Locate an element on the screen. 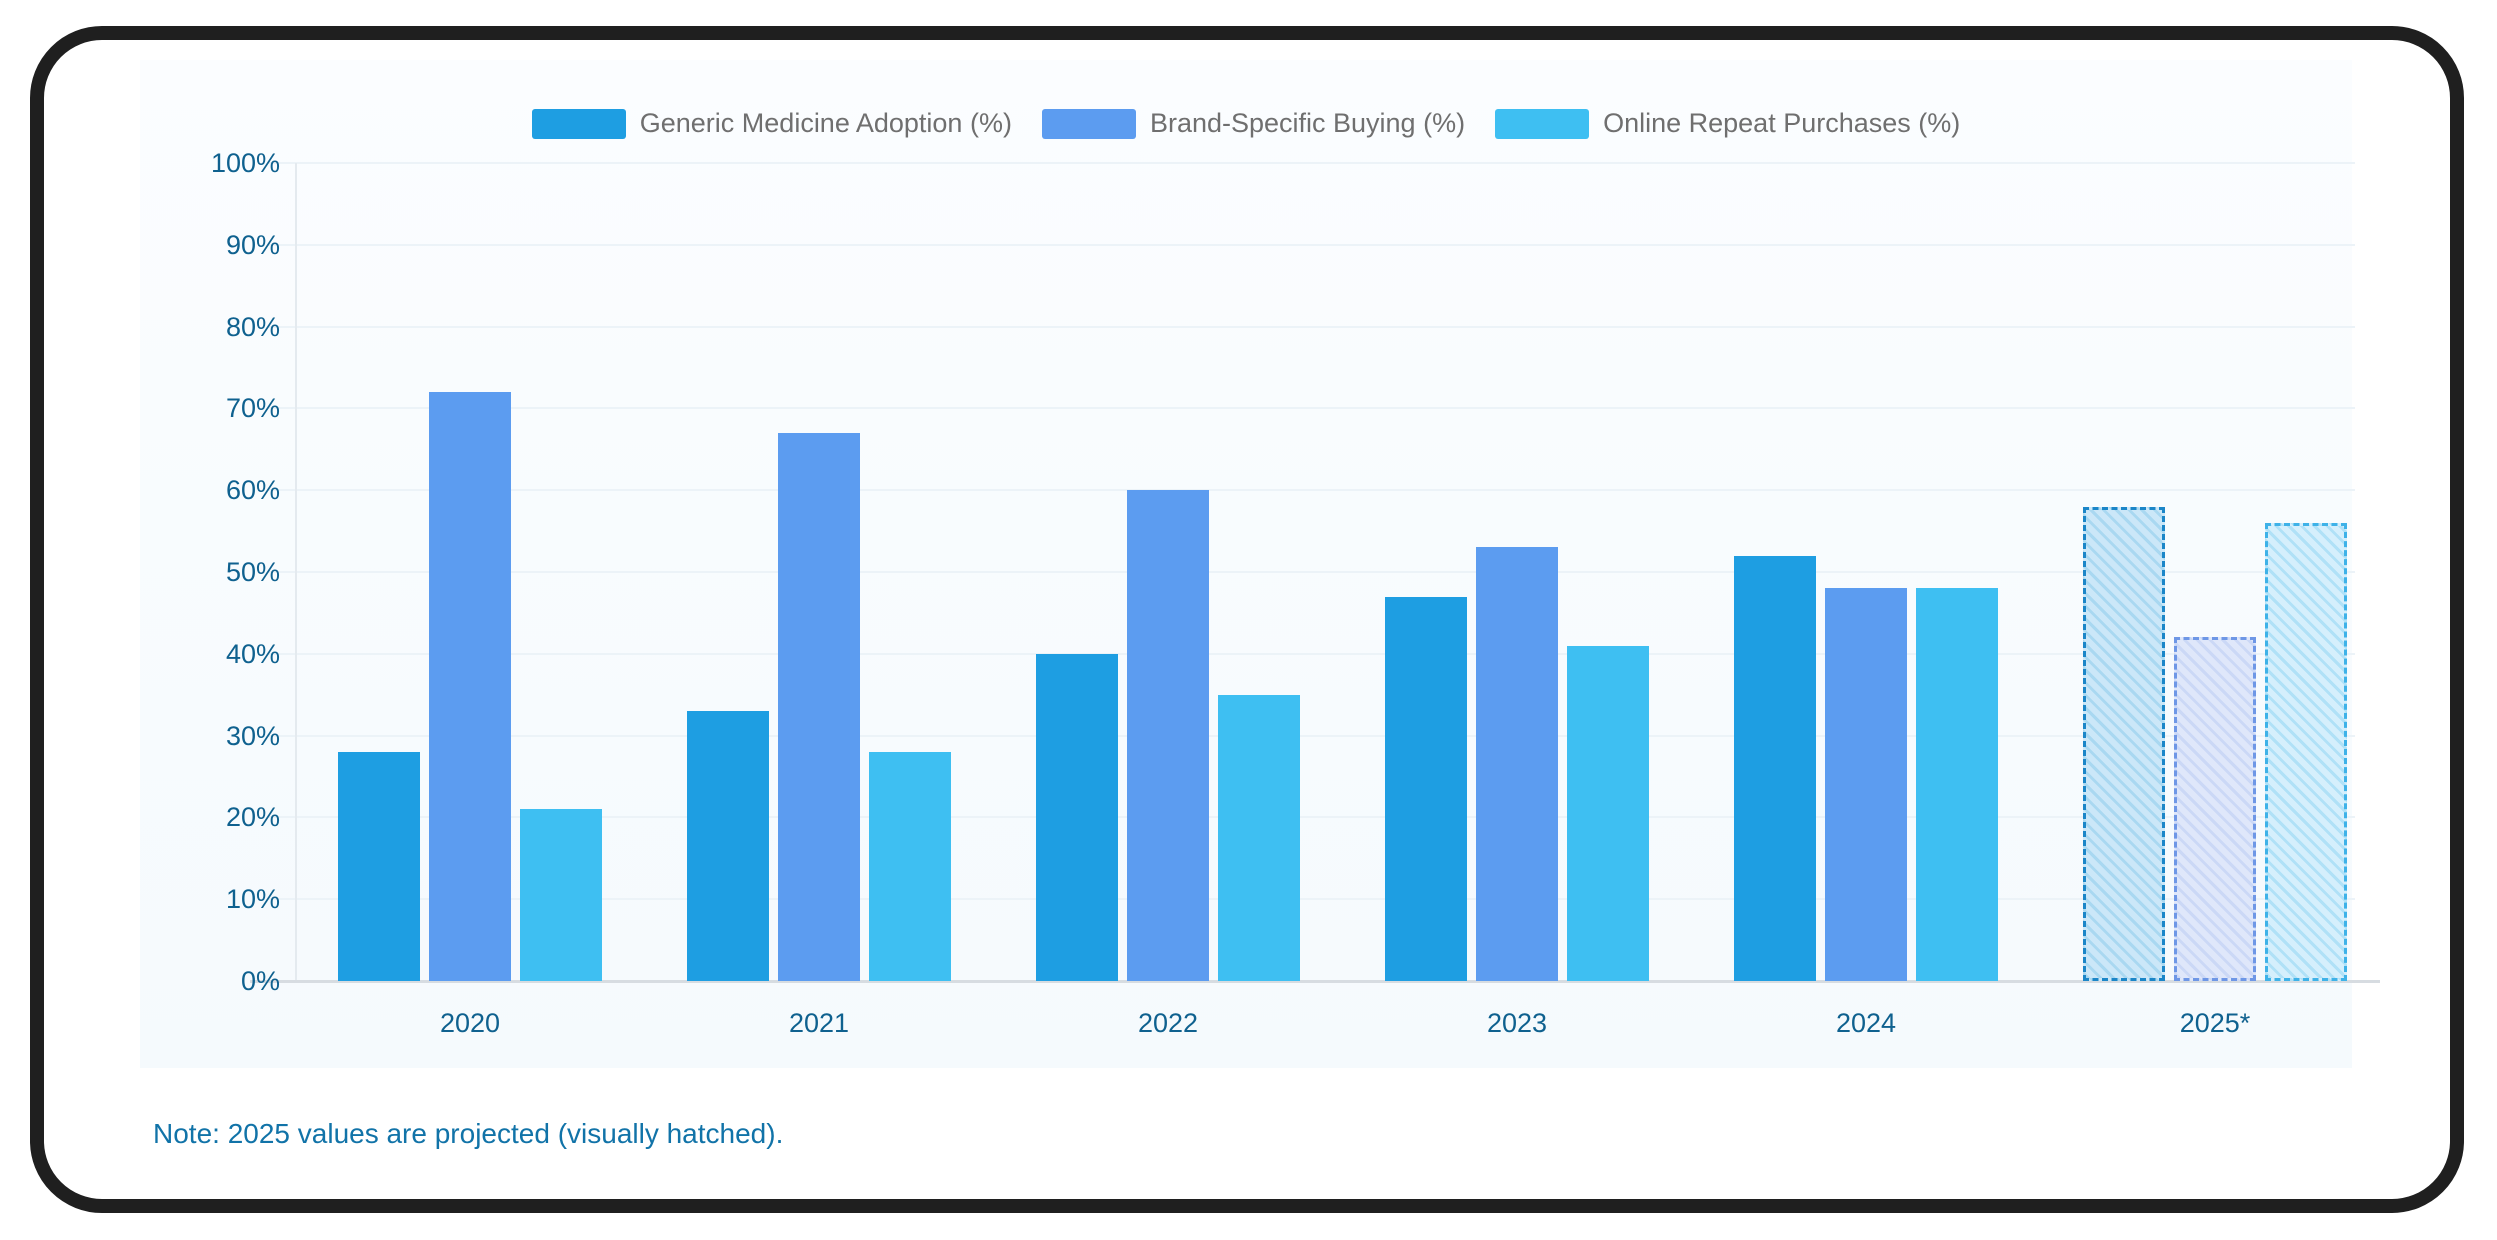 The height and width of the screenshot is (1240, 2497). x-axis-label: 2022 is located at coordinates (1168, 1023).